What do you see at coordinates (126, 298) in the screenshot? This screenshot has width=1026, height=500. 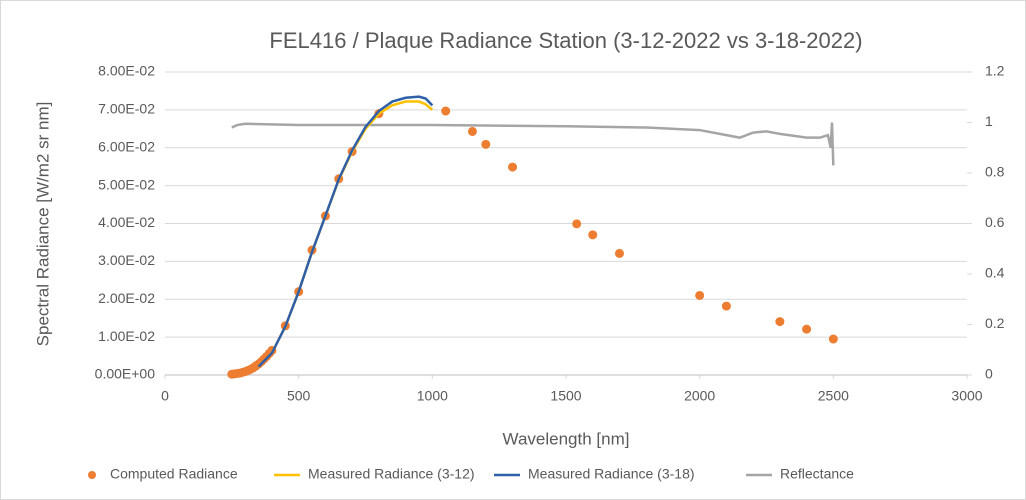 I see `y-tick-label: 2.00E-02` at bounding box center [126, 298].